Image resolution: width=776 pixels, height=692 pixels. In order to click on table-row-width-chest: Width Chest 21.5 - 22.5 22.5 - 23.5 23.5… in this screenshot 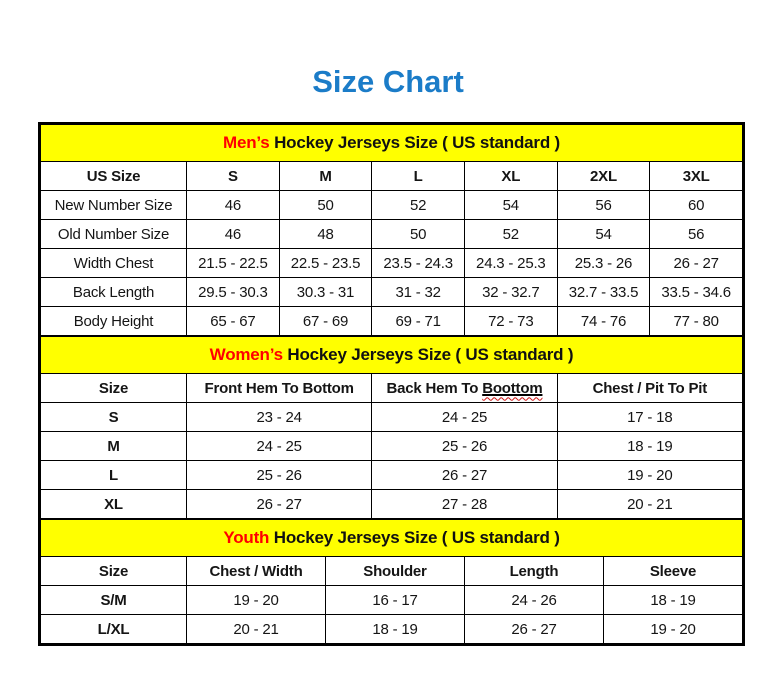, I will do `click(391, 263)`.